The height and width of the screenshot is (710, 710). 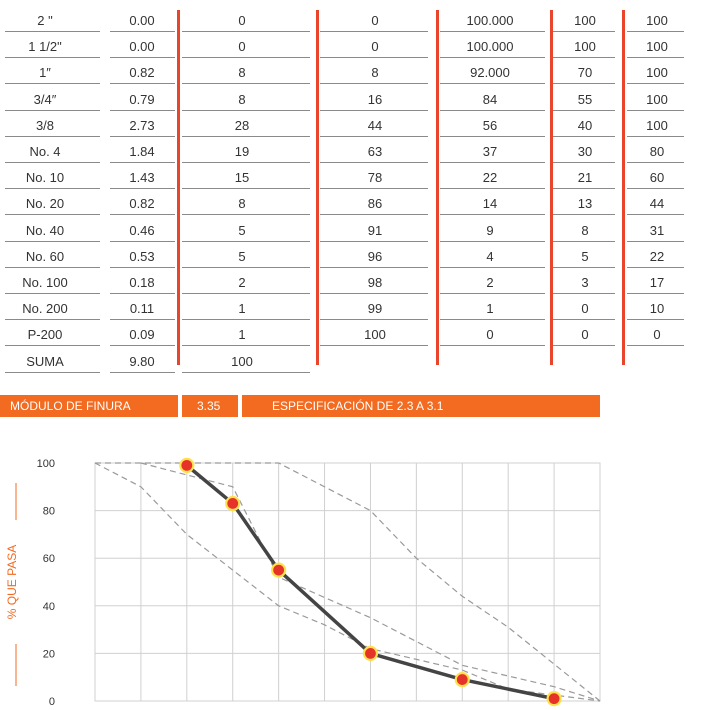 I want to click on cell-pct-passing: 2, so click(x=490, y=282).